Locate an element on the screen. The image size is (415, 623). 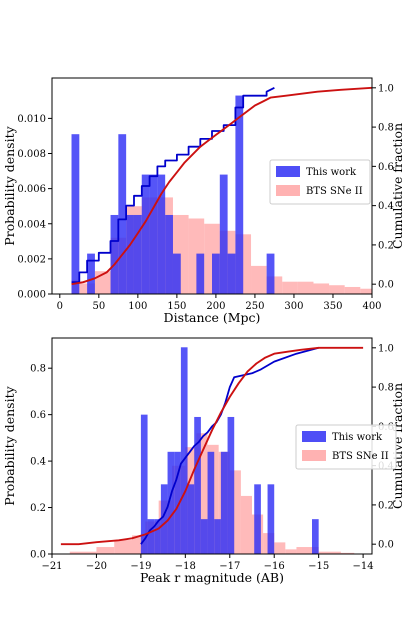
x-tick-label: −20 is located at coordinates (96, 566).